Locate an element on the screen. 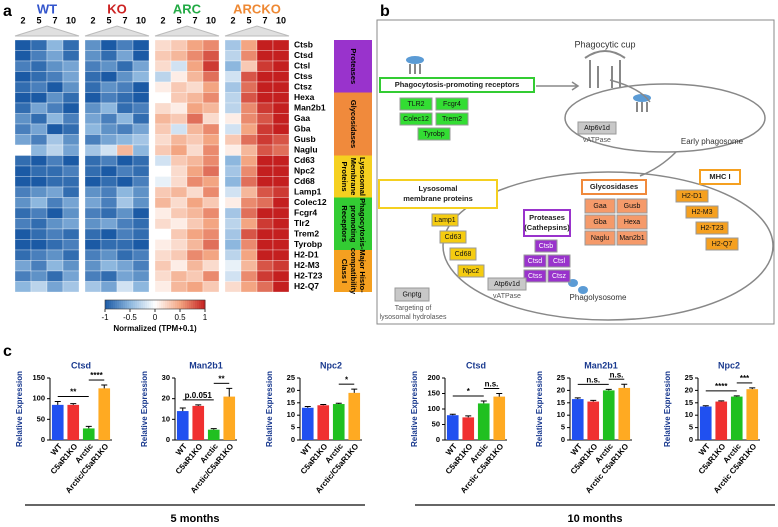 This screenshot has width=778, height=527. row-label: Colec12 is located at coordinates (310, 202).